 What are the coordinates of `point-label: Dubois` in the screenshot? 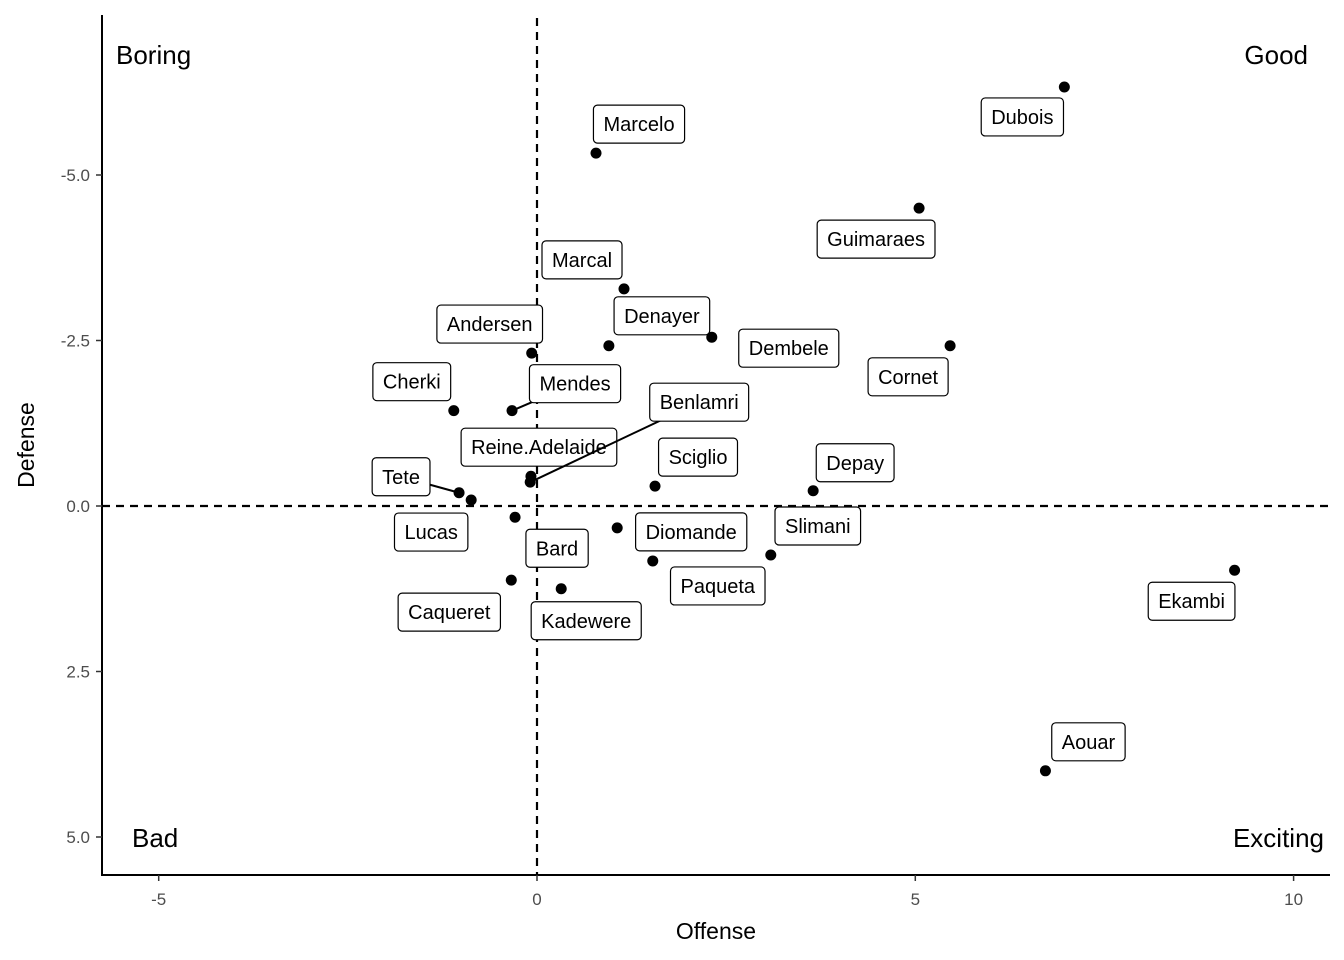 It's located at (1022, 117).